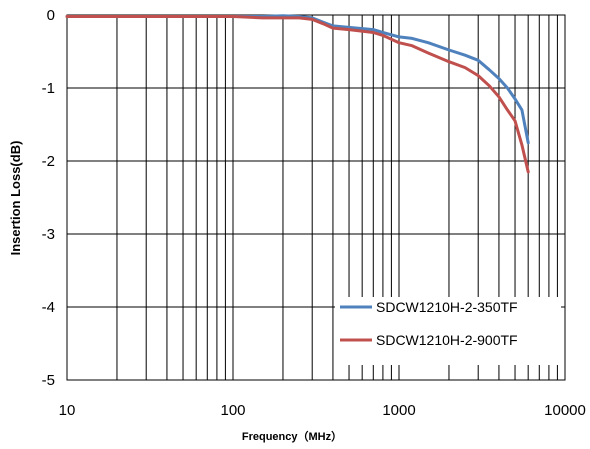 The width and height of the screenshot is (590, 449). What do you see at coordinates (48, 307) in the screenshot?
I see `y-tick-label: -4` at bounding box center [48, 307].